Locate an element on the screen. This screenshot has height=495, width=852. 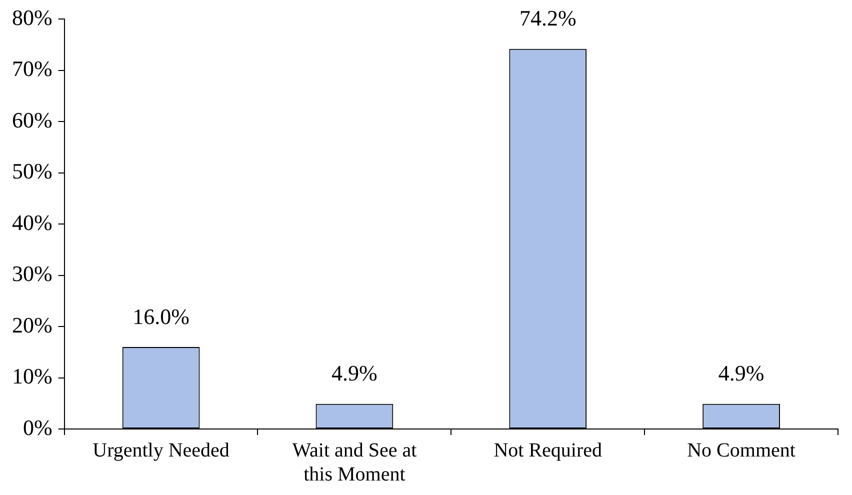
y-tick-label: 50% is located at coordinates (32, 171).